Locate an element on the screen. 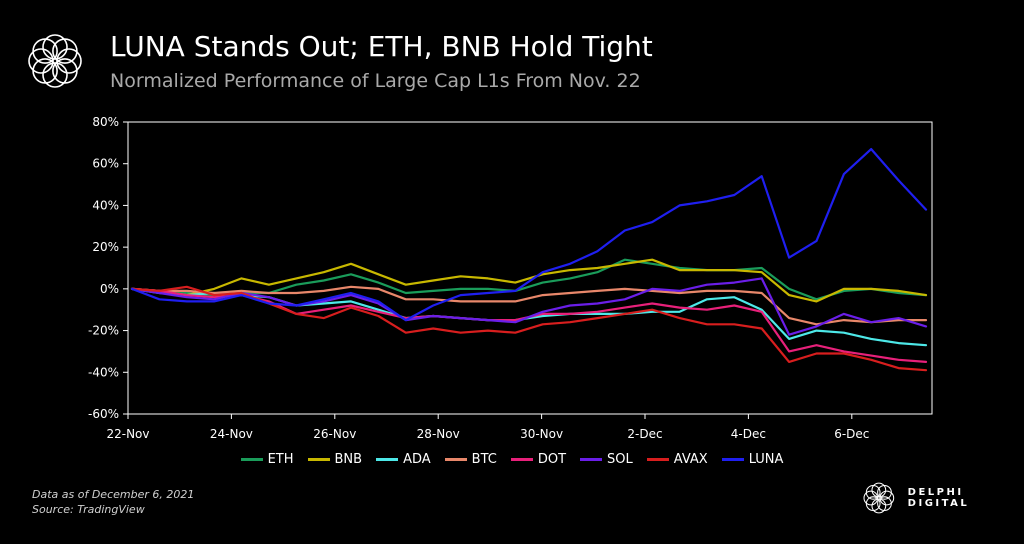 The width and height of the screenshot is (1024, 544). legend-label: ADA is located at coordinates (417, 459).